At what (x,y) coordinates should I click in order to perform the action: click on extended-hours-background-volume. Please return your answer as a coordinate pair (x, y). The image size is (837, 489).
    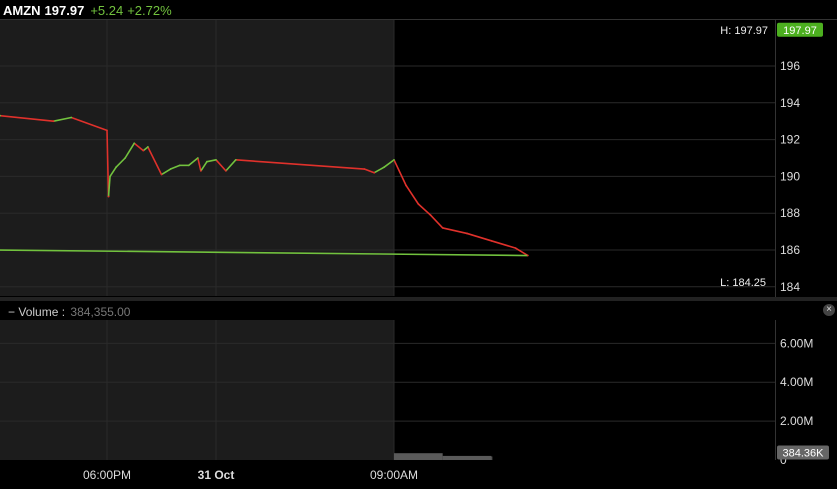
    Looking at the image, I should click on (197, 390).